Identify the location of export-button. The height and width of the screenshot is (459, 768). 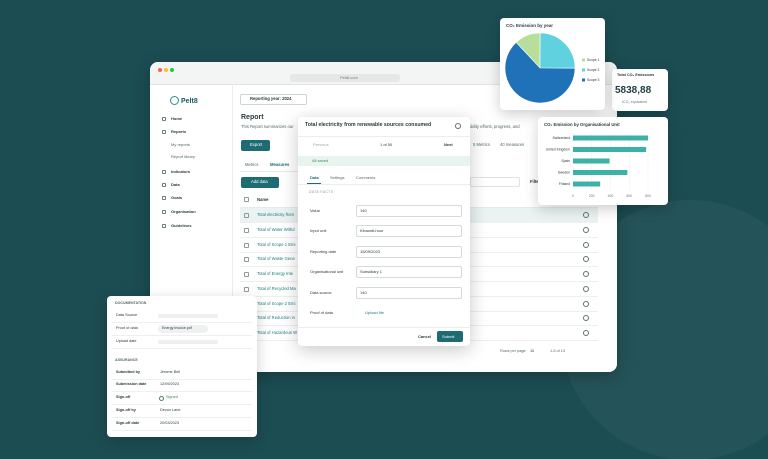
(255, 145).